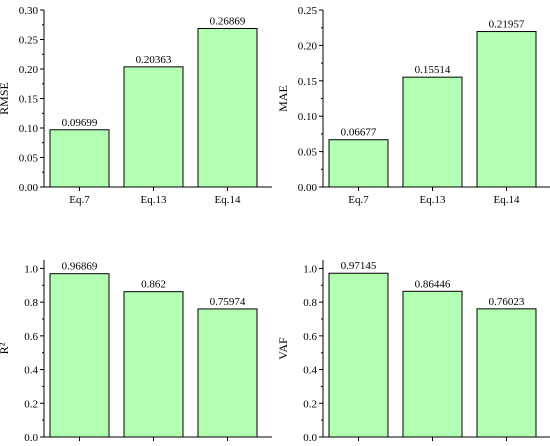 The width and height of the screenshot is (550, 446). What do you see at coordinates (5, 348) in the screenshot?
I see `y-axis-title: R²` at bounding box center [5, 348].